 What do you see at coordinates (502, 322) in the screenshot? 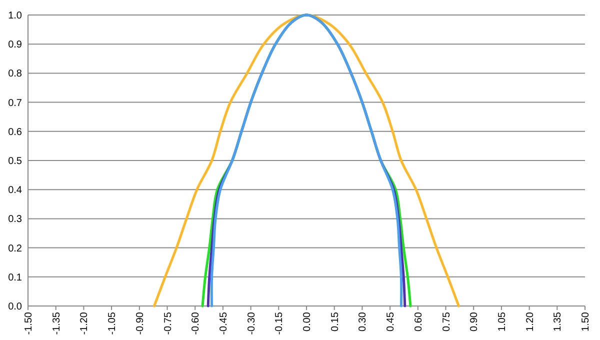
I see `x-tick-label: 1.05` at bounding box center [502, 322].